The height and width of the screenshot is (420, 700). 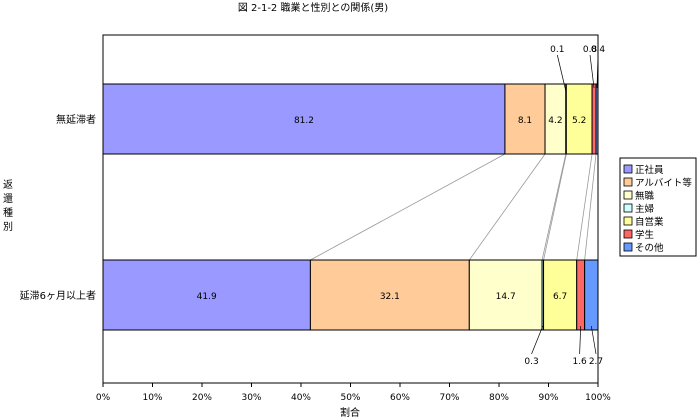 I want to click on x-tick-label: 10%, so click(x=152, y=398).